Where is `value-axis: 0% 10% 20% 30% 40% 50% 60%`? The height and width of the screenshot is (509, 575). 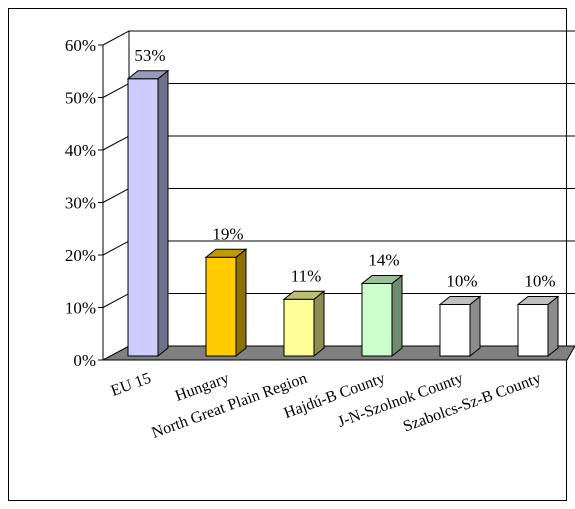
value-axis: 0% 10% 20% 30% 40% 50% 60% is located at coordinates (84, 203).